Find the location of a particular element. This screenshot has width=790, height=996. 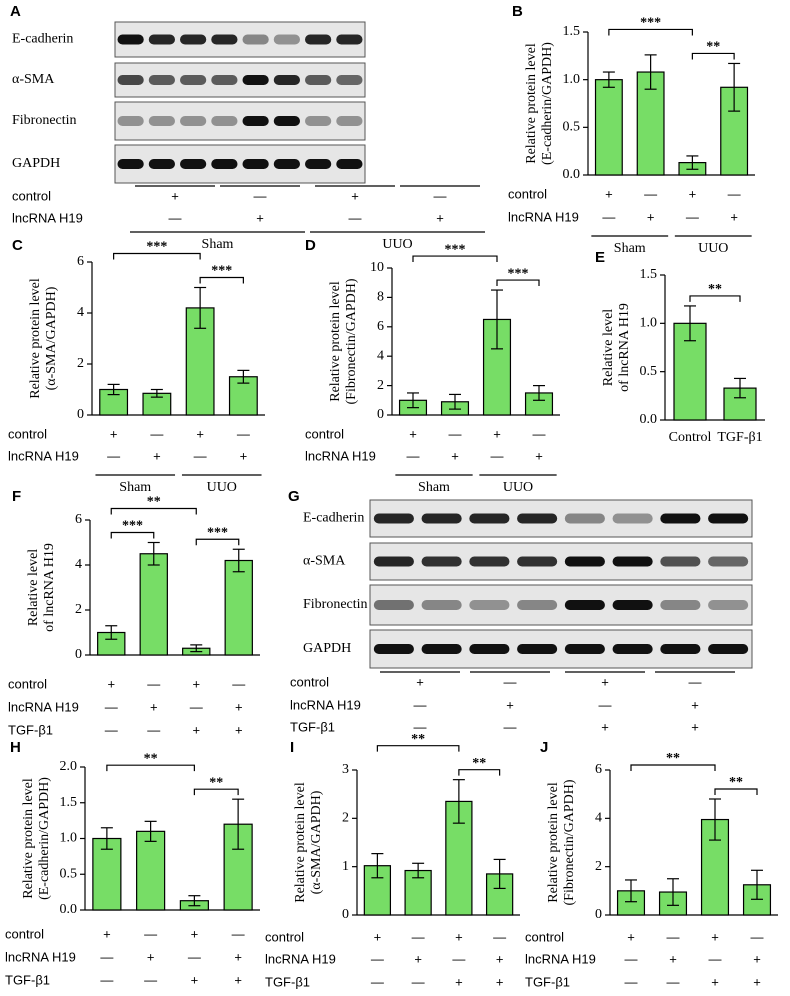

group-label: Sham is located at coordinates (218, 244).